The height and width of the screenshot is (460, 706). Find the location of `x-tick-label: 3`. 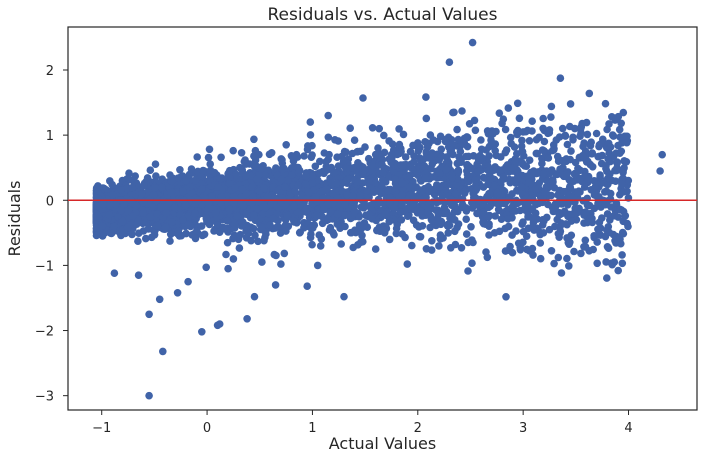

x-tick-label: 3 is located at coordinates (523, 428).